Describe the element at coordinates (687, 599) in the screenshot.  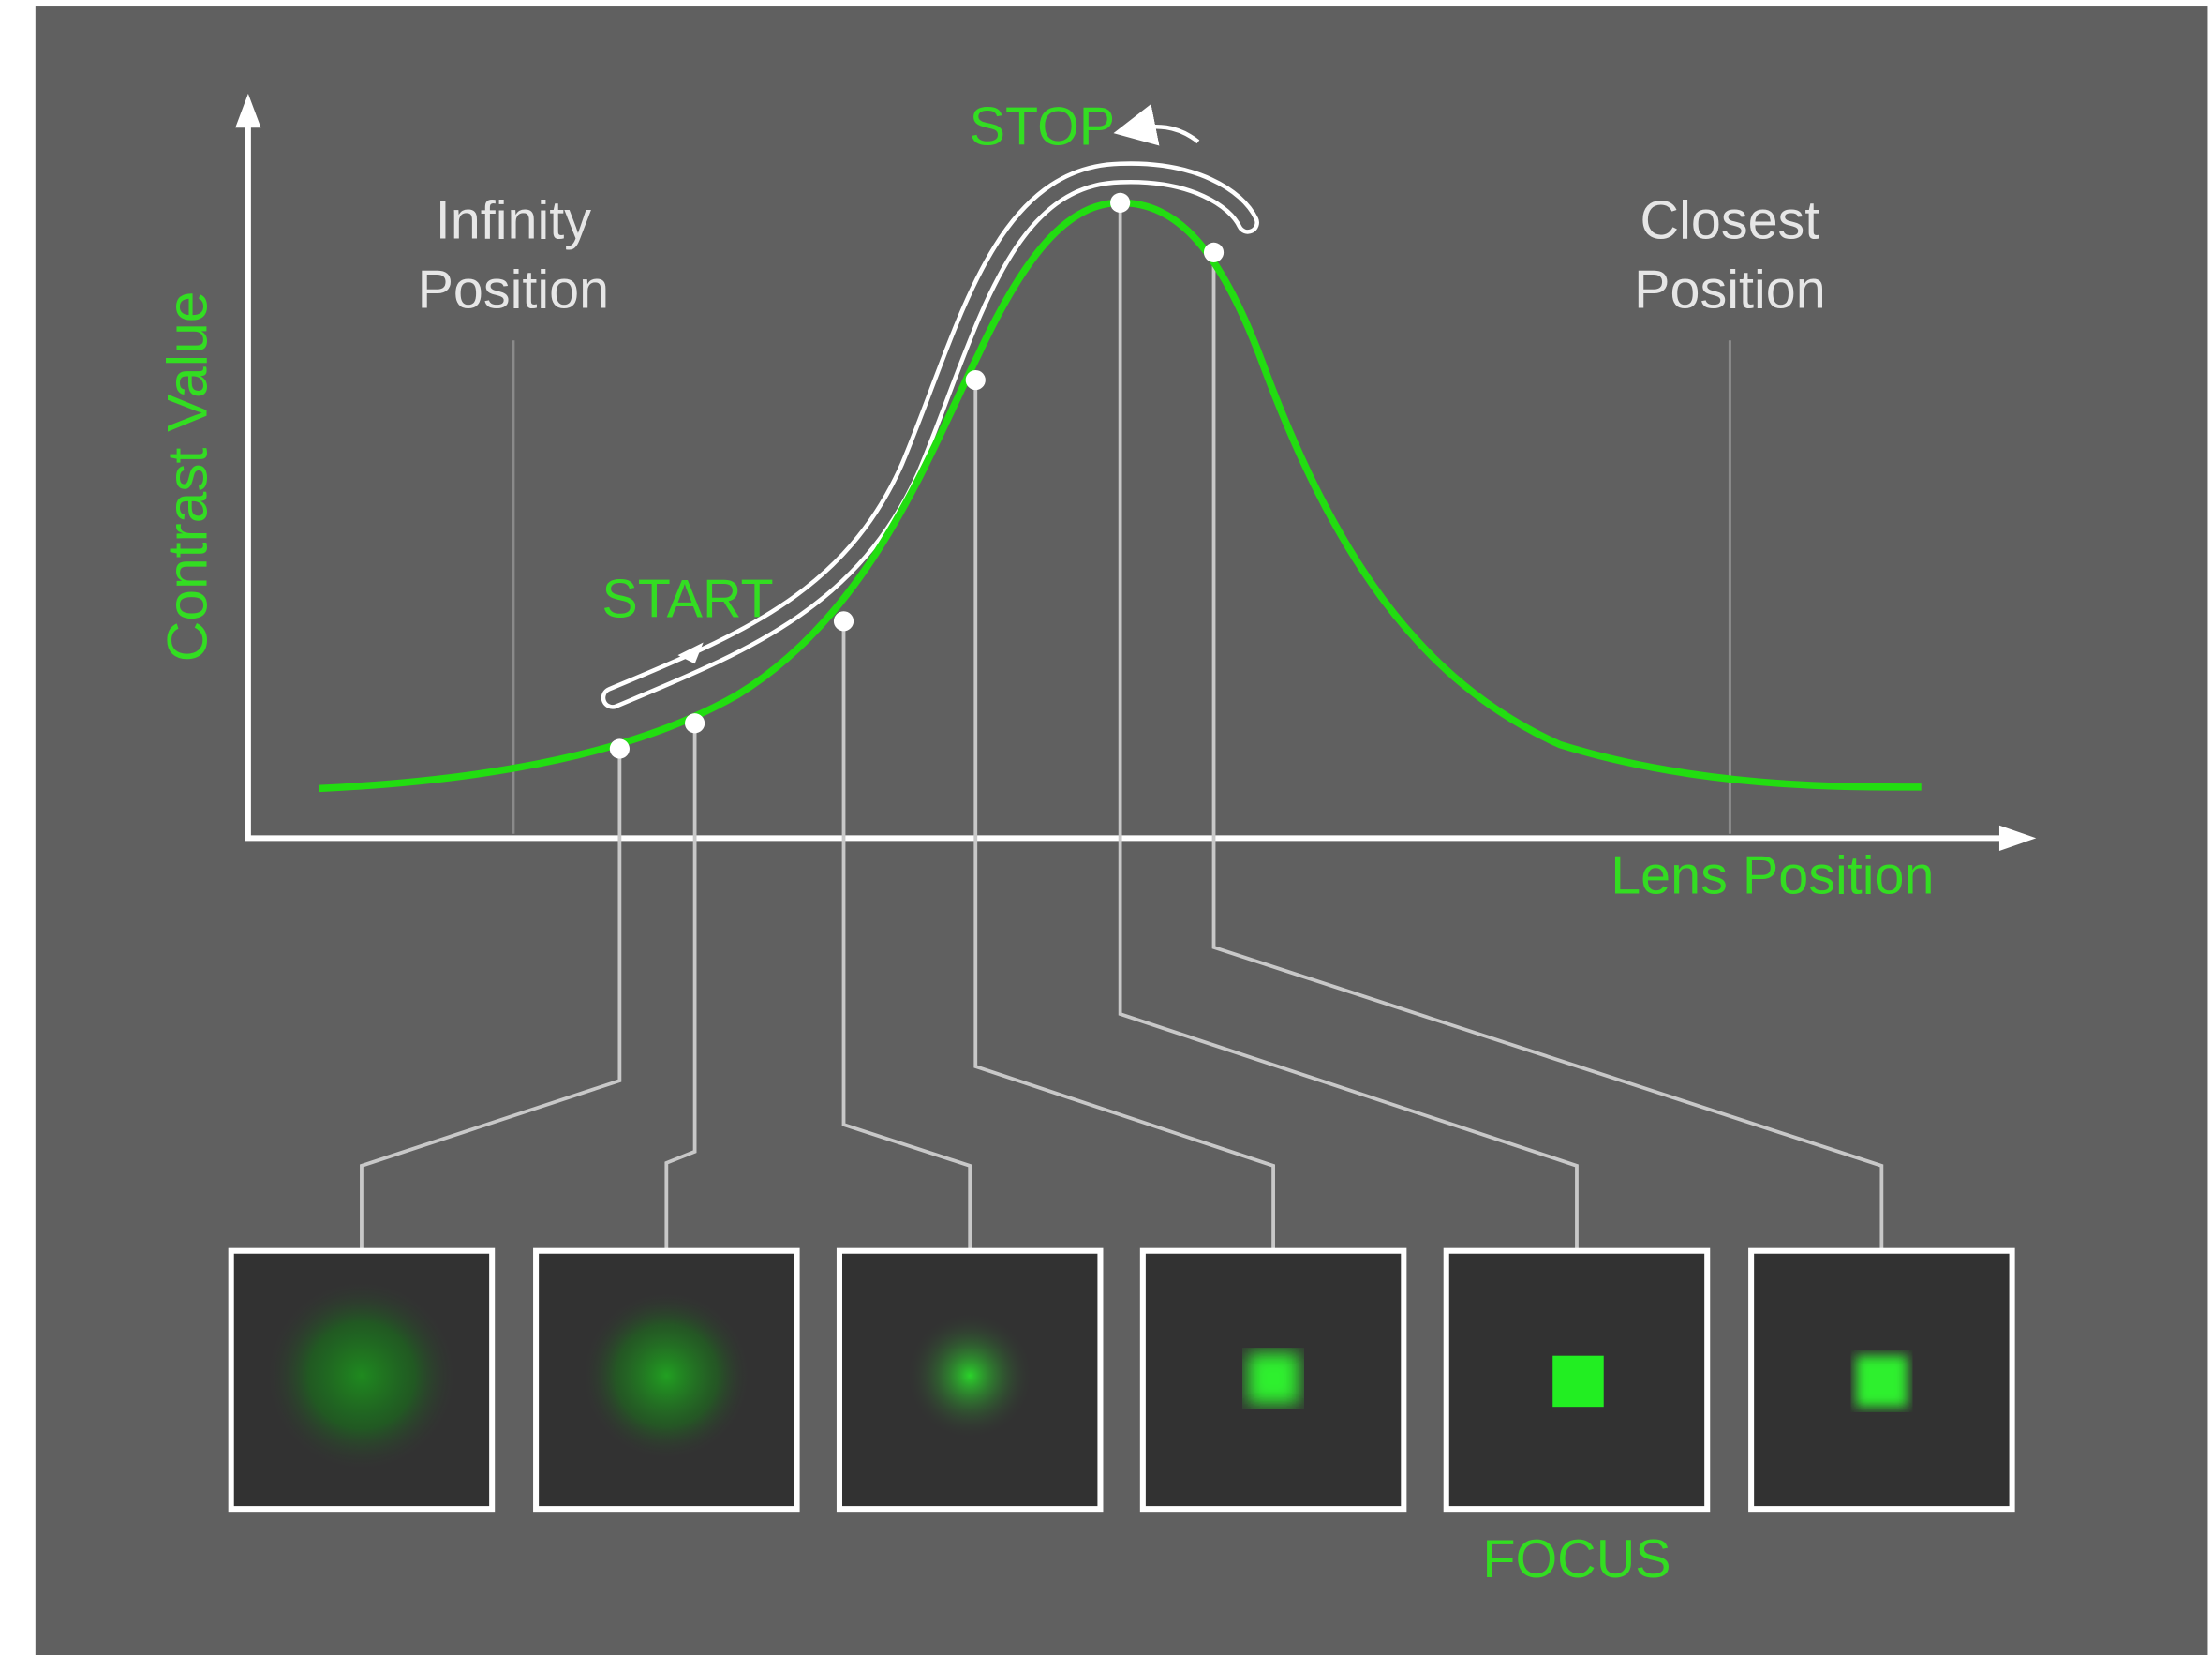
I see `start-label: START` at that location.